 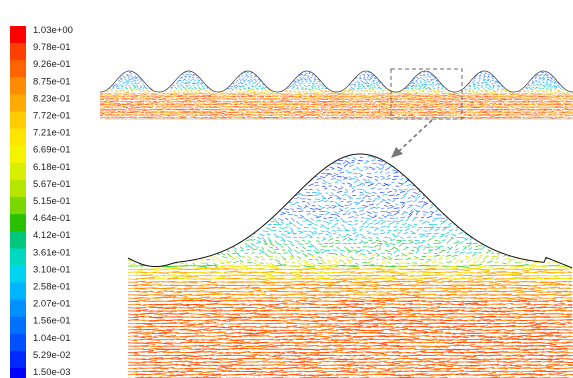 What do you see at coordinates (18, 373) in the screenshot?
I see `colorbar-swatch` at bounding box center [18, 373].